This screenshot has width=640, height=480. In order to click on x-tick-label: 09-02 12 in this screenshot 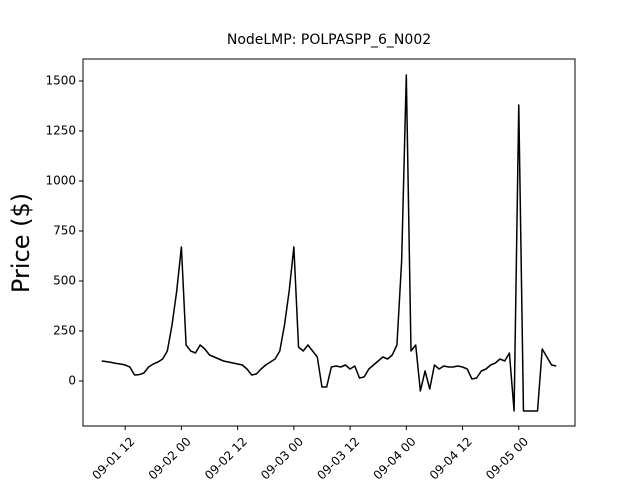, I will do `click(226, 457)`.